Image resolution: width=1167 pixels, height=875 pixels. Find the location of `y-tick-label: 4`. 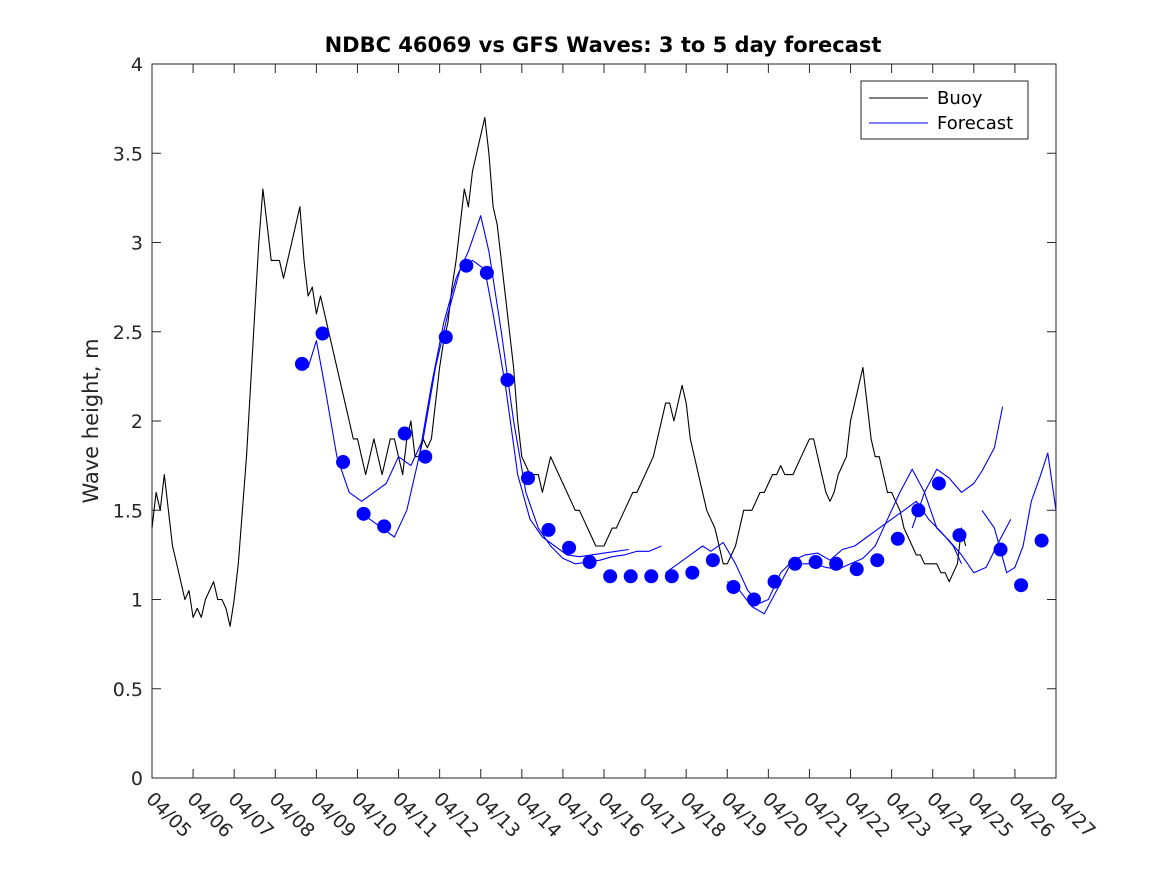

y-tick-label: 4 is located at coordinates (137, 65).